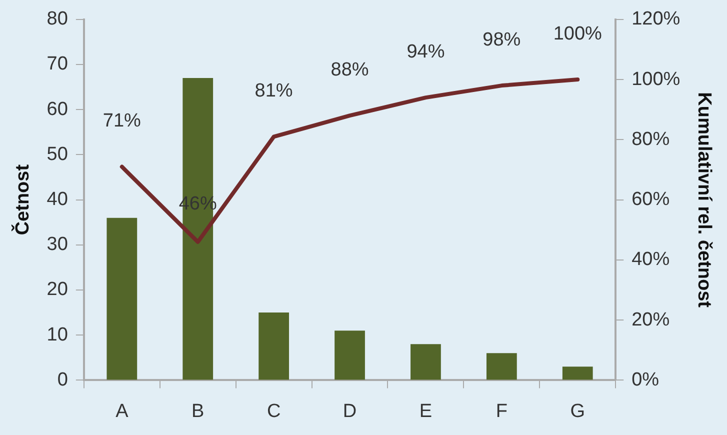  What do you see at coordinates (502, 411) in the screenshot?
I see `x-tick-label: F` at bounding box center [502, 411].